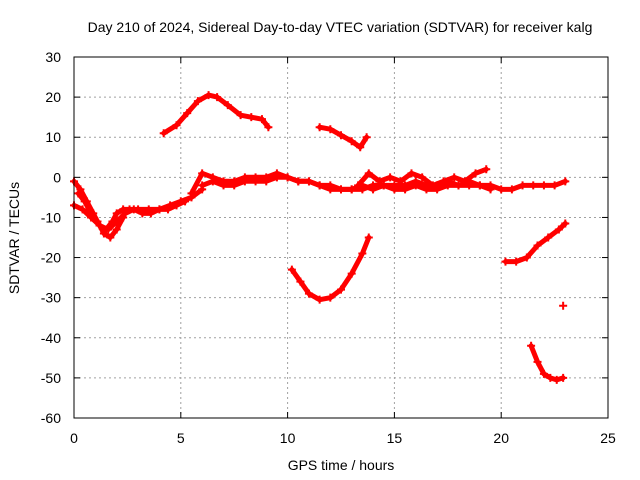  What do you see at coordinates (51, 378) in the screenshot?
I see `y-tick-label: -50` at bounding box center [51, 378].